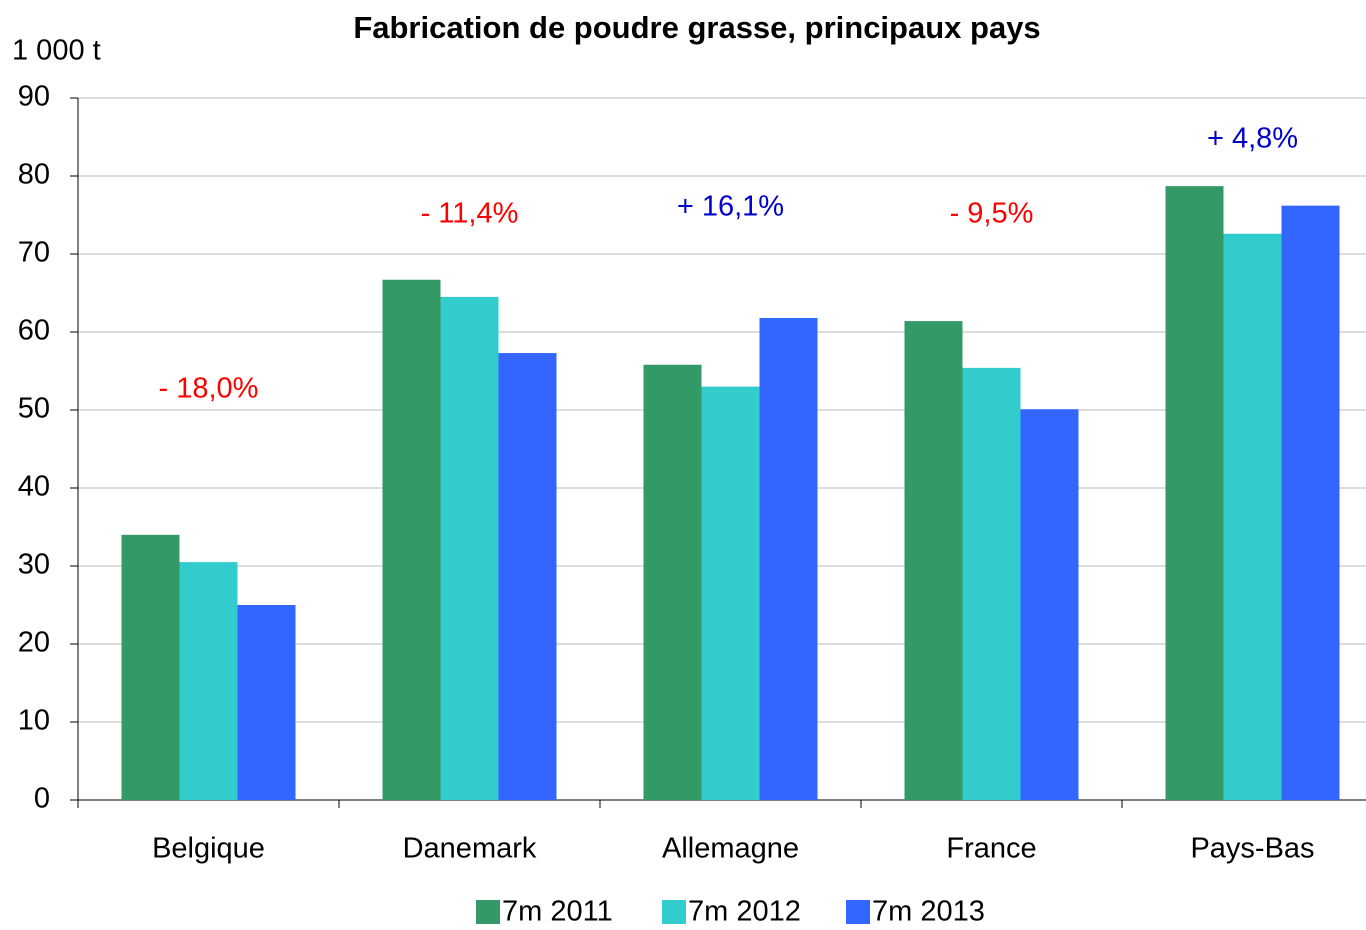 The image size is (1366, 930). I want to click on y-tick-label: 30, so click(34, 565).